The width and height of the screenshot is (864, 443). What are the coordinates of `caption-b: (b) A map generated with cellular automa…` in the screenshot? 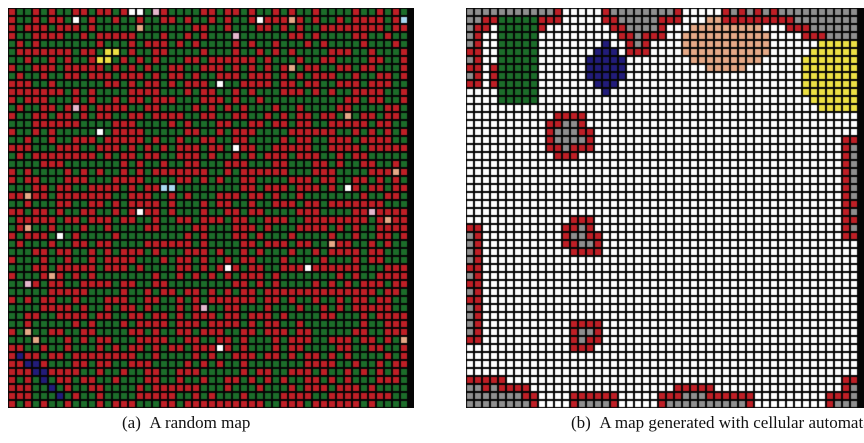 It's located at (717, 423).